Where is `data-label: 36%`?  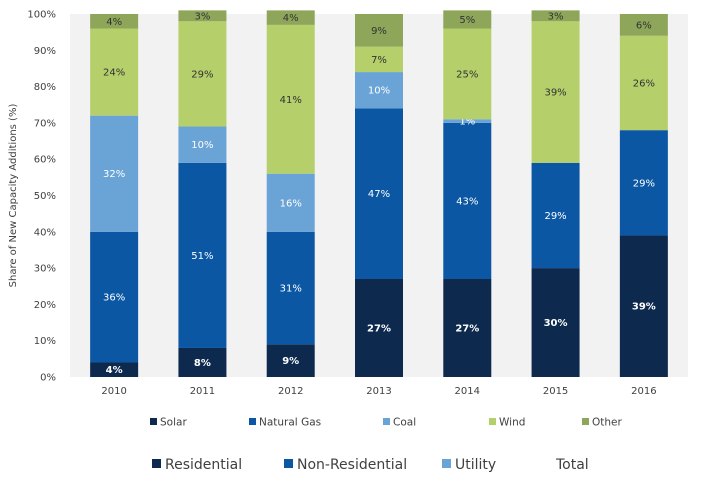
data-label: 36% is located at coordinates (114, 298).